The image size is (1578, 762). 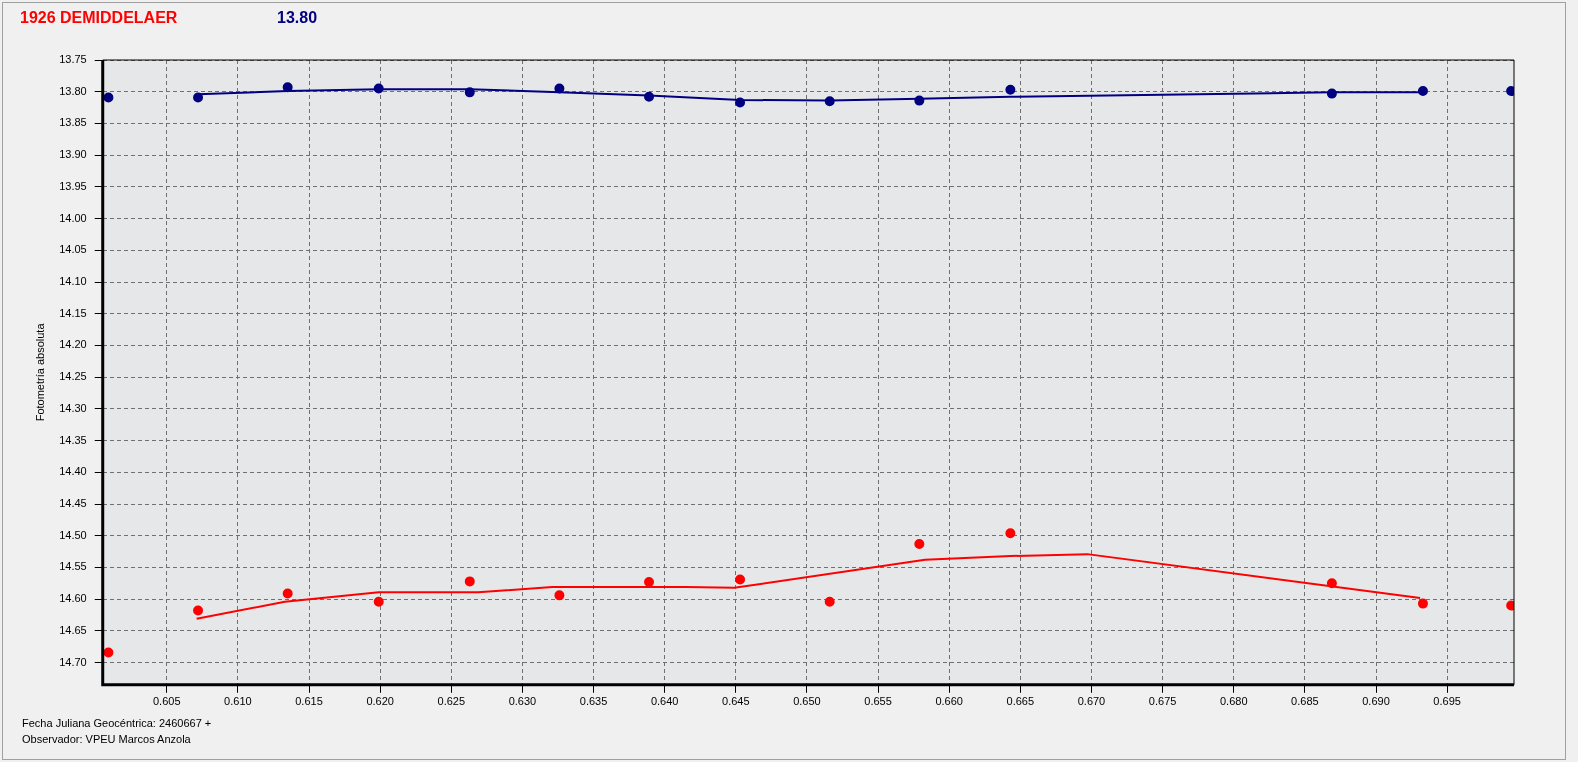 What do you see at coordinates (1091, 701) in the screenshot?
I see `x-tick-label: 0.670` at bounding box center [1091, 701].